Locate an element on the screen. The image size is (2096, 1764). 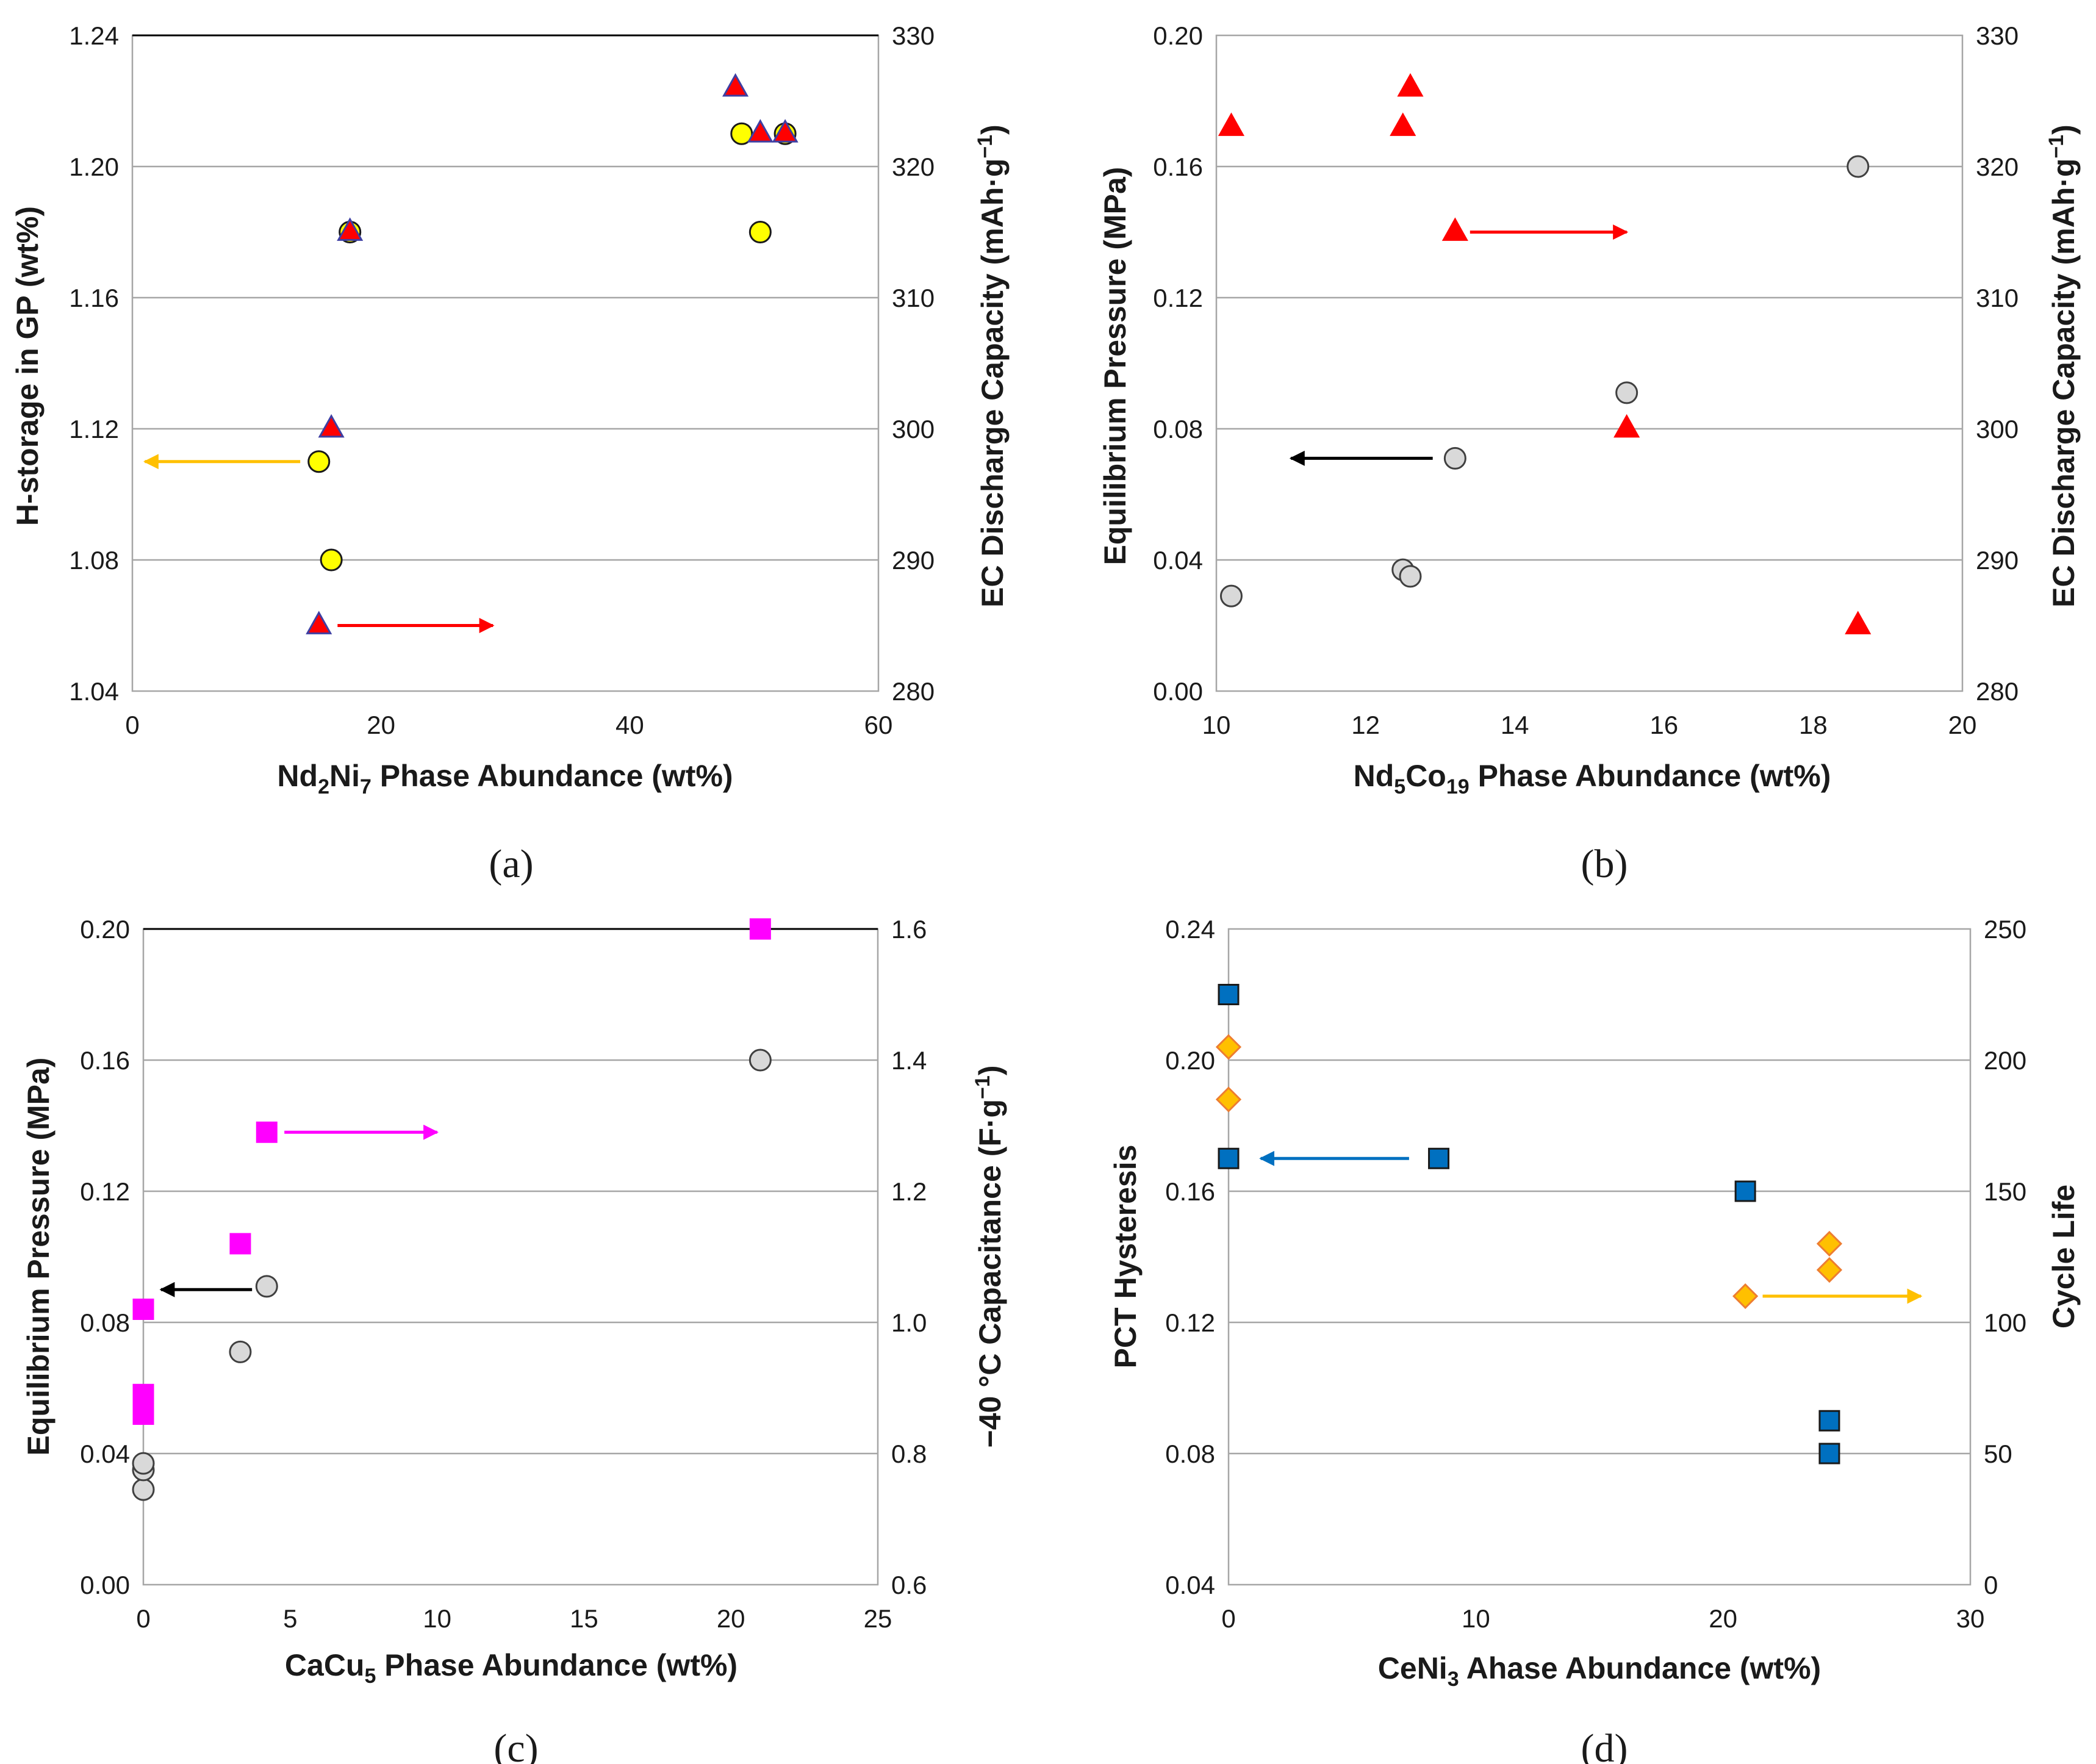
panel-b-x-axis-label: Nd5Co19 Phase Abundance (wt%) is located at coordinates (1593, 779).